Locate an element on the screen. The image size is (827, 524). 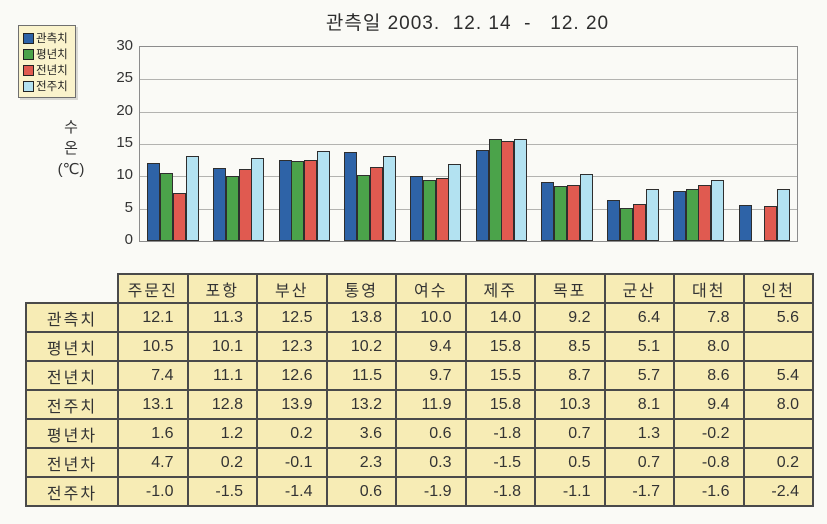
table-column-header: 인천 is located at coordinates (778, 288).